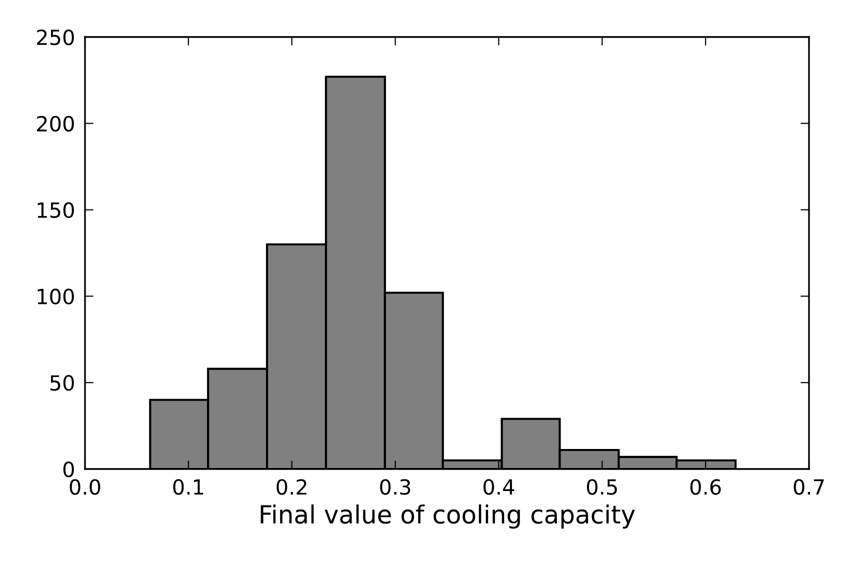 The width and height of the screenshot is (857, 569). Describe the element at coordinates (601, 487) in the screenshot. I see `x-tick-label: 0.5` at that location.